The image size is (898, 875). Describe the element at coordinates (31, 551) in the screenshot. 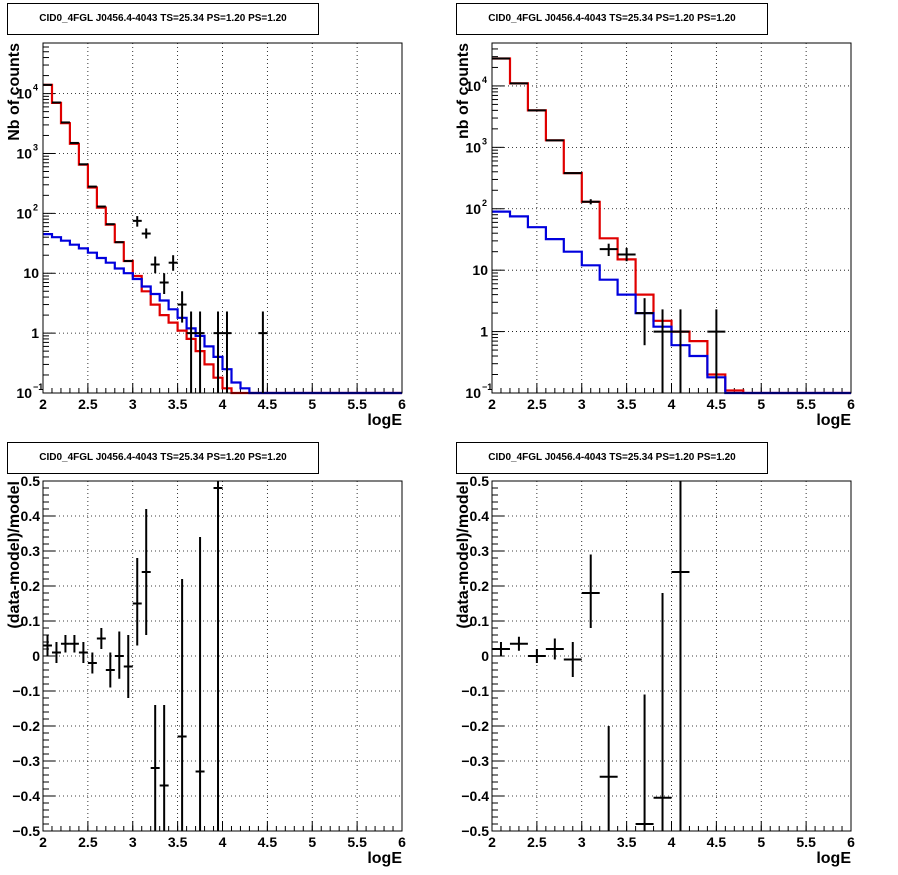

I see `y-tick-label: 0.3` at that location.